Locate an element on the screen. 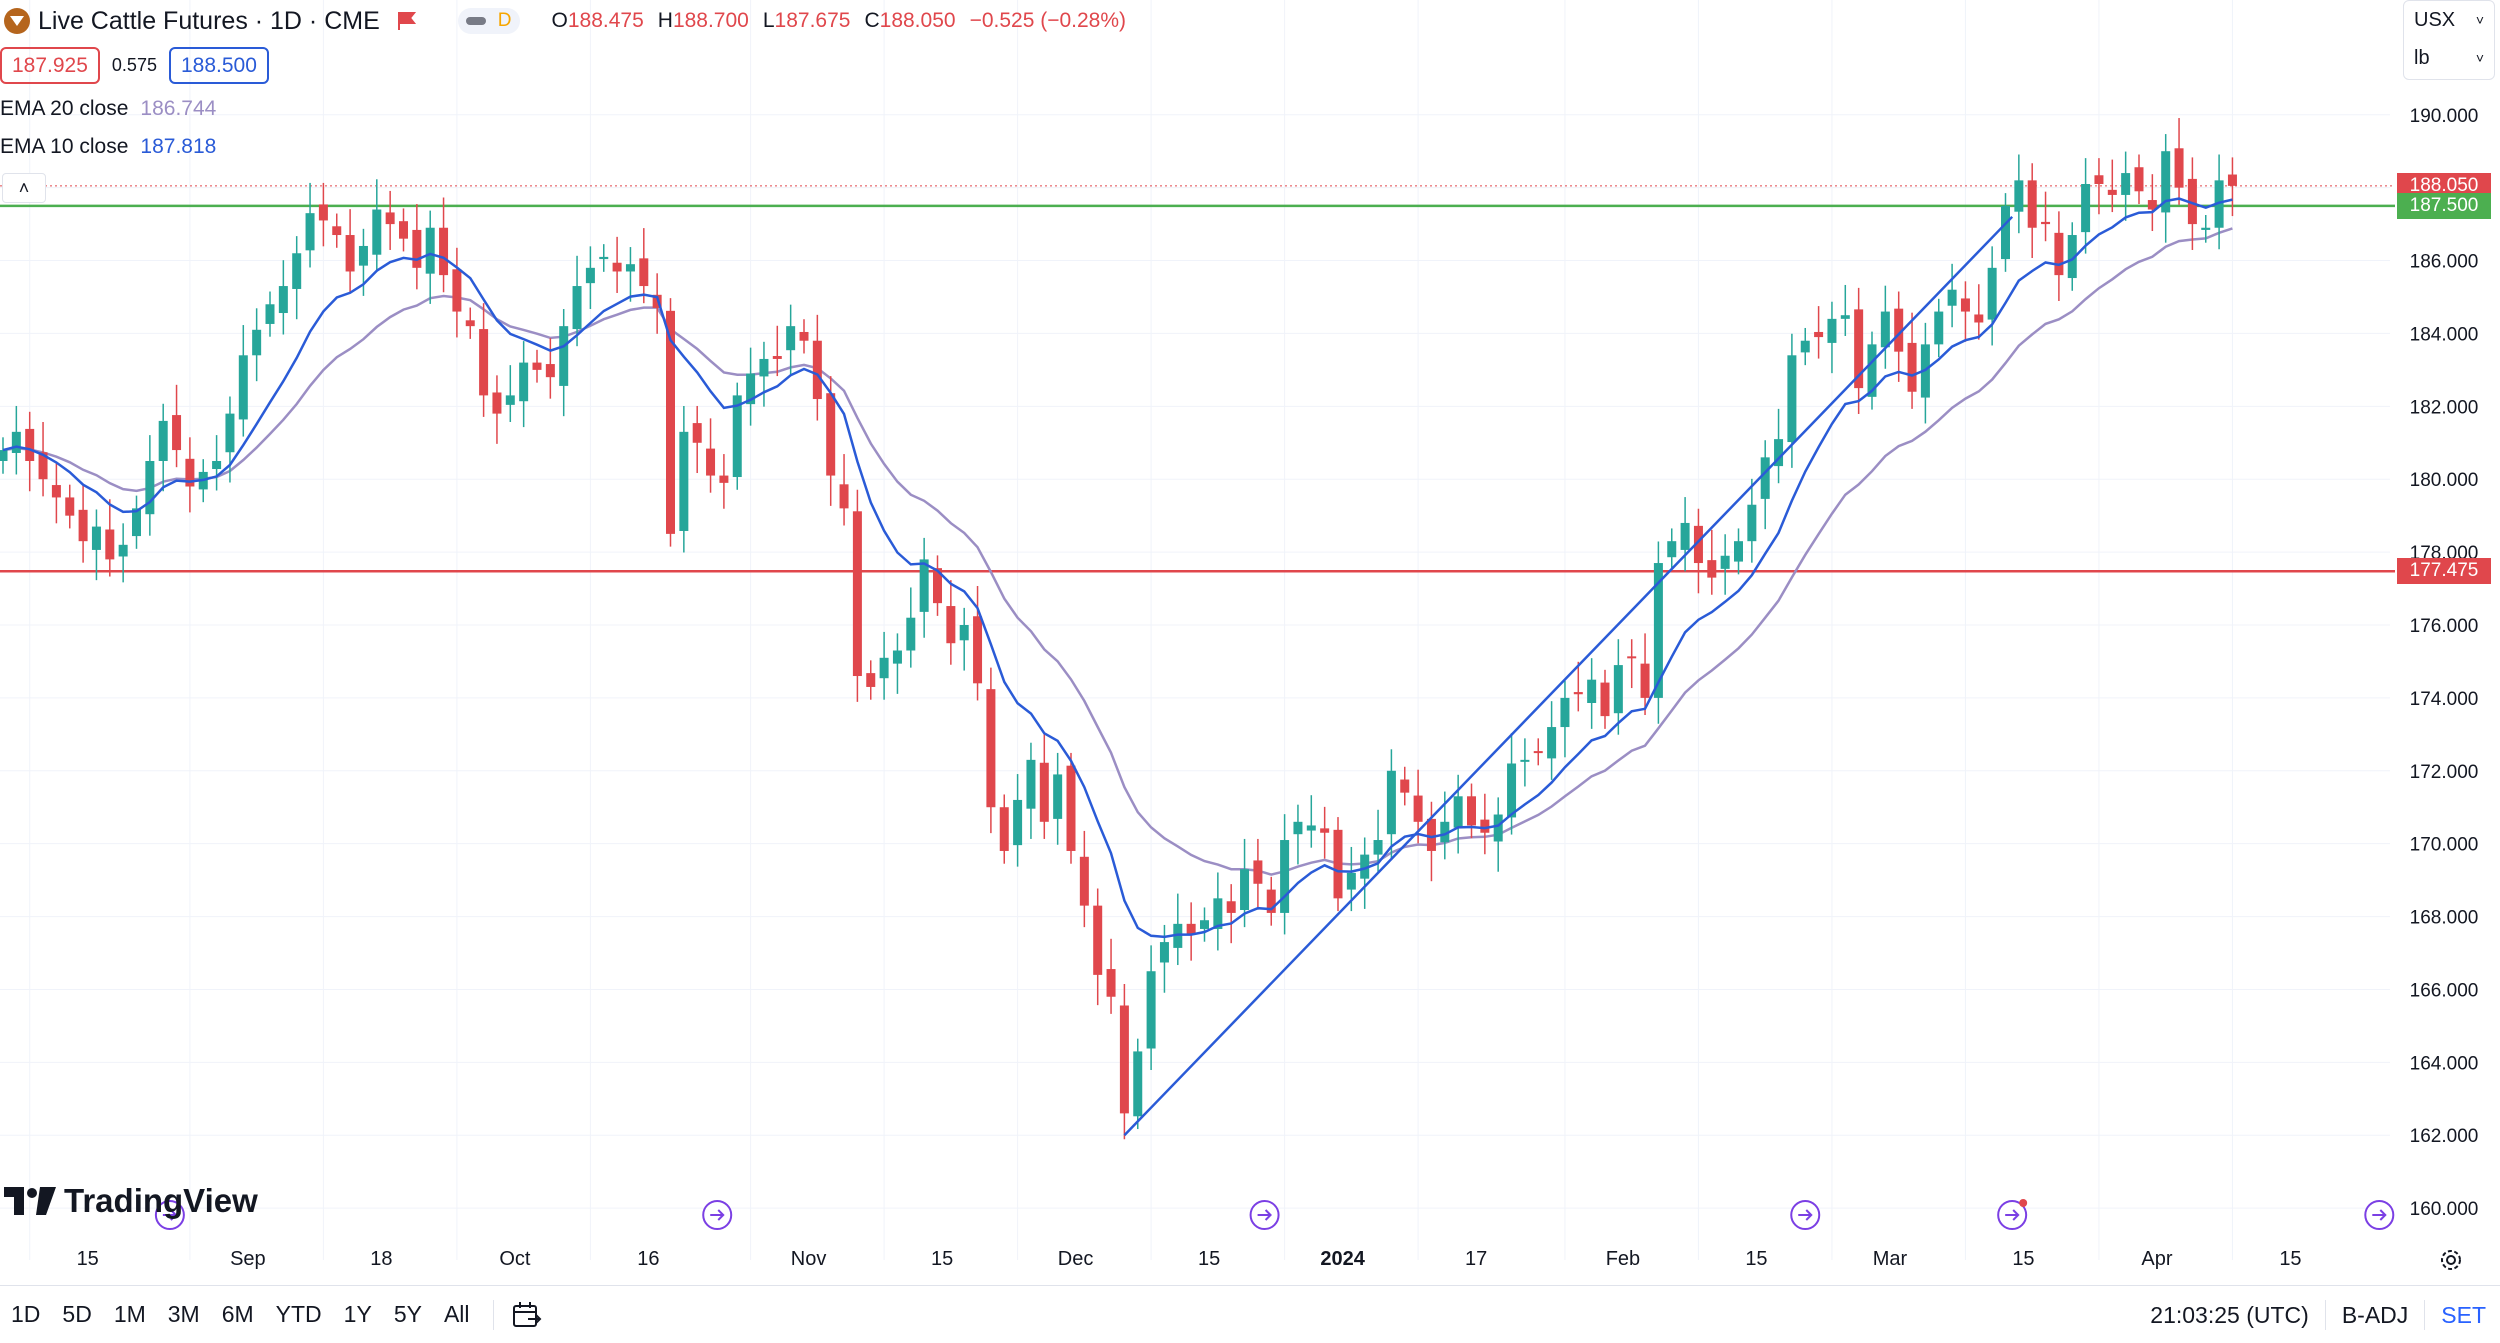  event-marker-dot is located at coordinates (2023, 1203).